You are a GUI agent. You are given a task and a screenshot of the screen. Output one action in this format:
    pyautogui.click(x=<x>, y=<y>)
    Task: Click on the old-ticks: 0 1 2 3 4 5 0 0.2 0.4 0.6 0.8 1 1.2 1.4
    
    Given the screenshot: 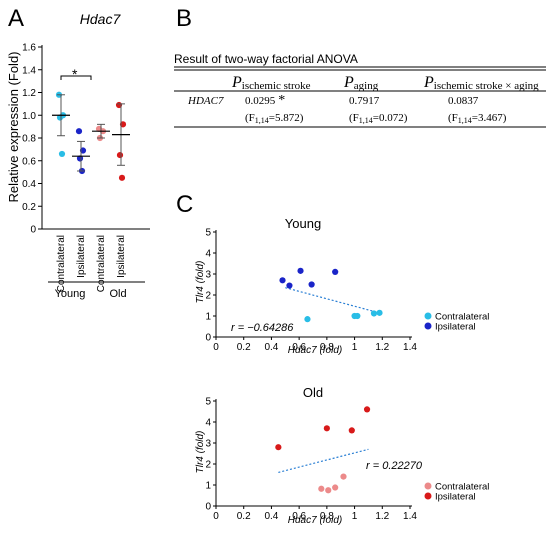 What is the action you would take?
    pyautogui.click(x=311, y=460)
    